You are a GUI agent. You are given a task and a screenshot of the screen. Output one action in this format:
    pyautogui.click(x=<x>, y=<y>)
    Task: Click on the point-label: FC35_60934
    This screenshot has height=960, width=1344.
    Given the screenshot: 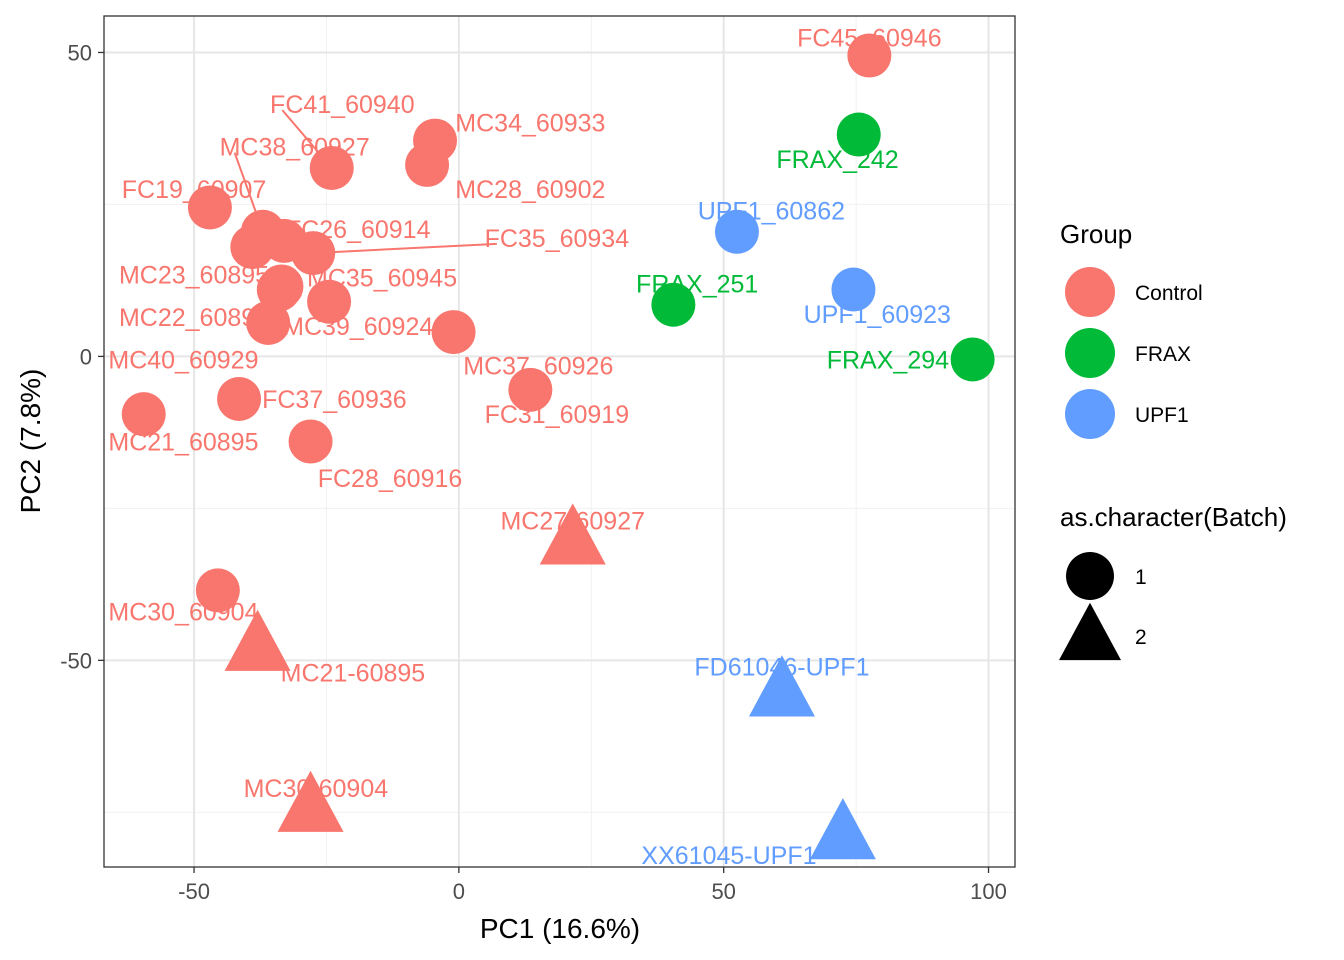 What is the action you would take?
    pyautogui.click(x=557, y=239)
    